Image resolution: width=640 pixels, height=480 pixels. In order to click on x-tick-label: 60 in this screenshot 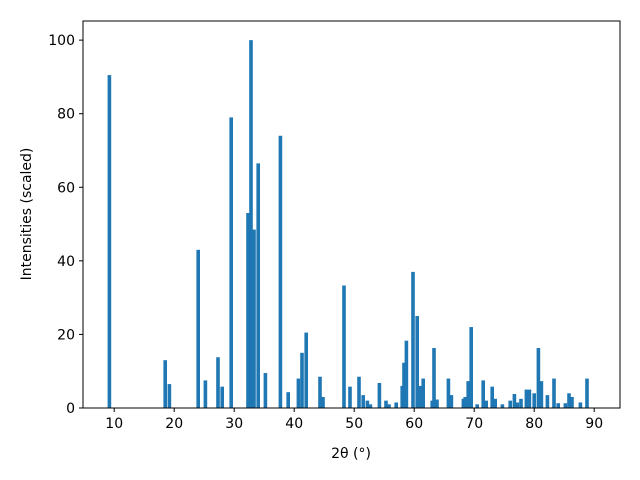, I will do `click(414, 424)`.